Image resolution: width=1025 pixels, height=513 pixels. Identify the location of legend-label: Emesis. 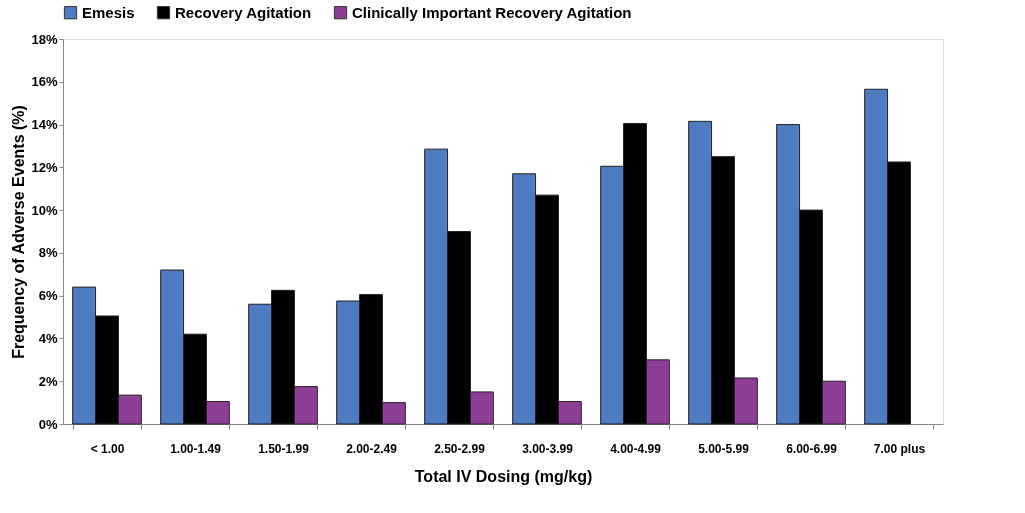
(108, 12).